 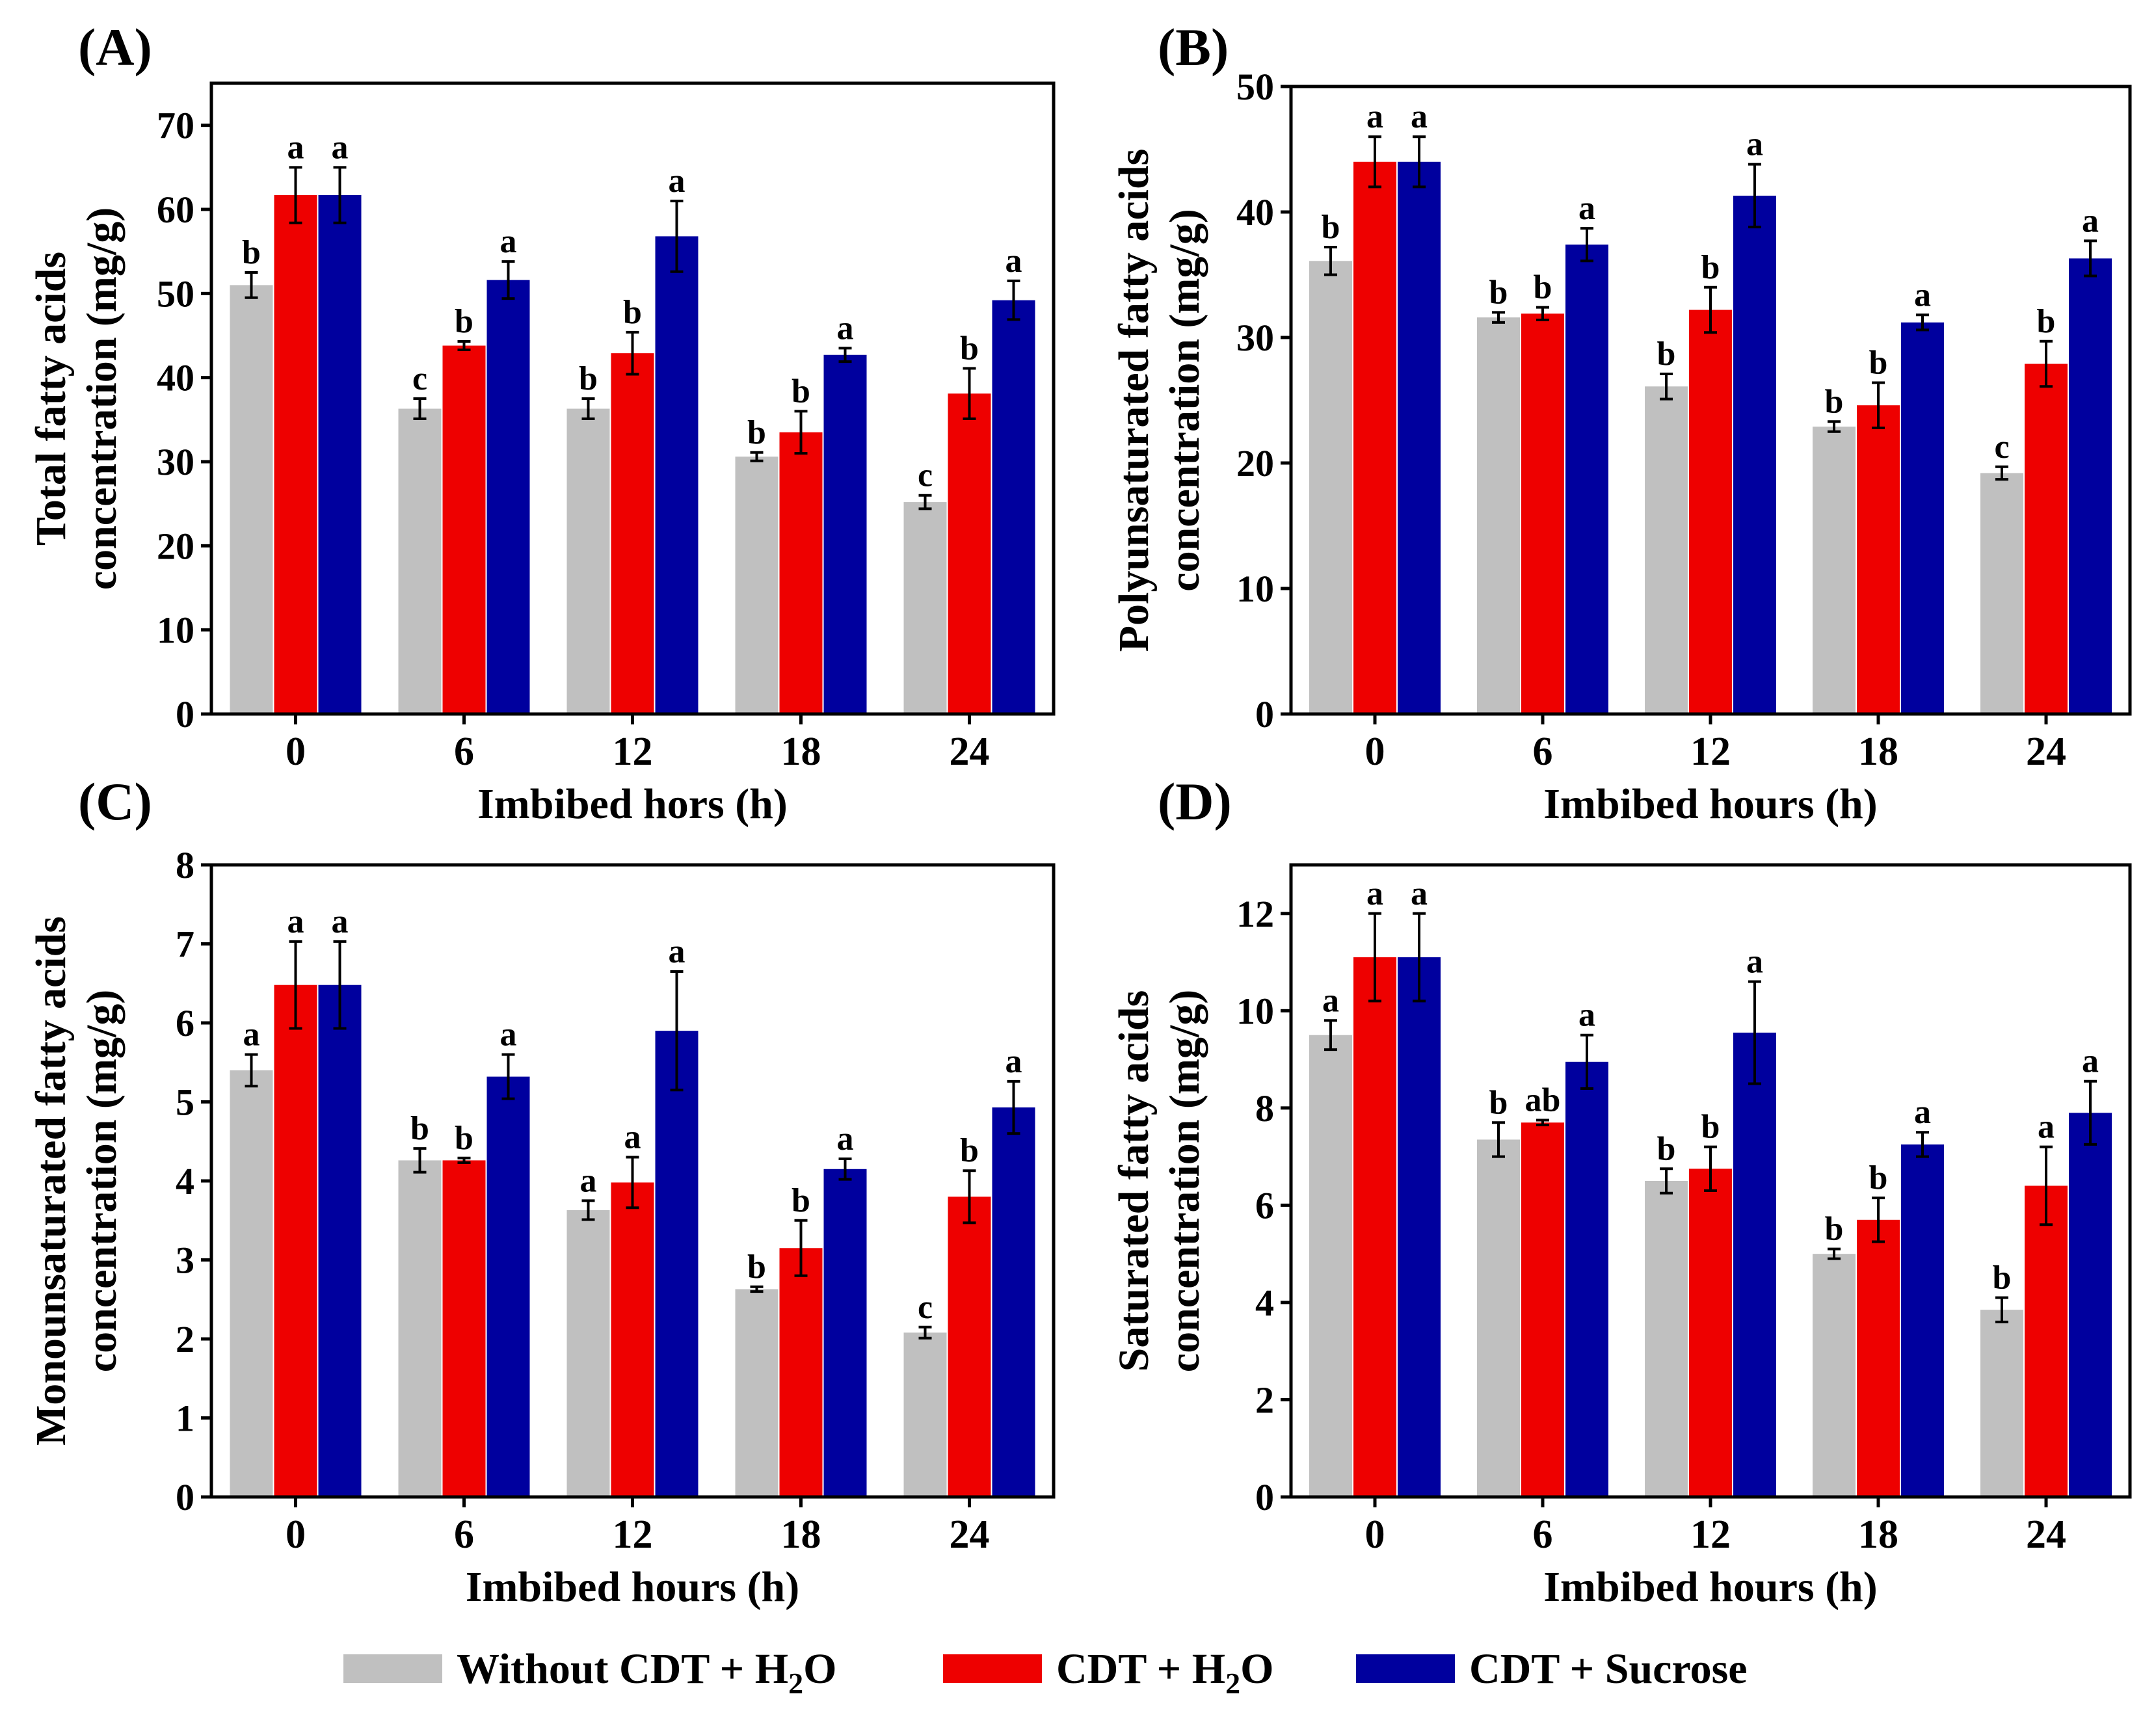 What do you see at coordinates (185, 1102) in the screenshot?
I see `y-tick-label: 5` at bounding box center [185, 1102].